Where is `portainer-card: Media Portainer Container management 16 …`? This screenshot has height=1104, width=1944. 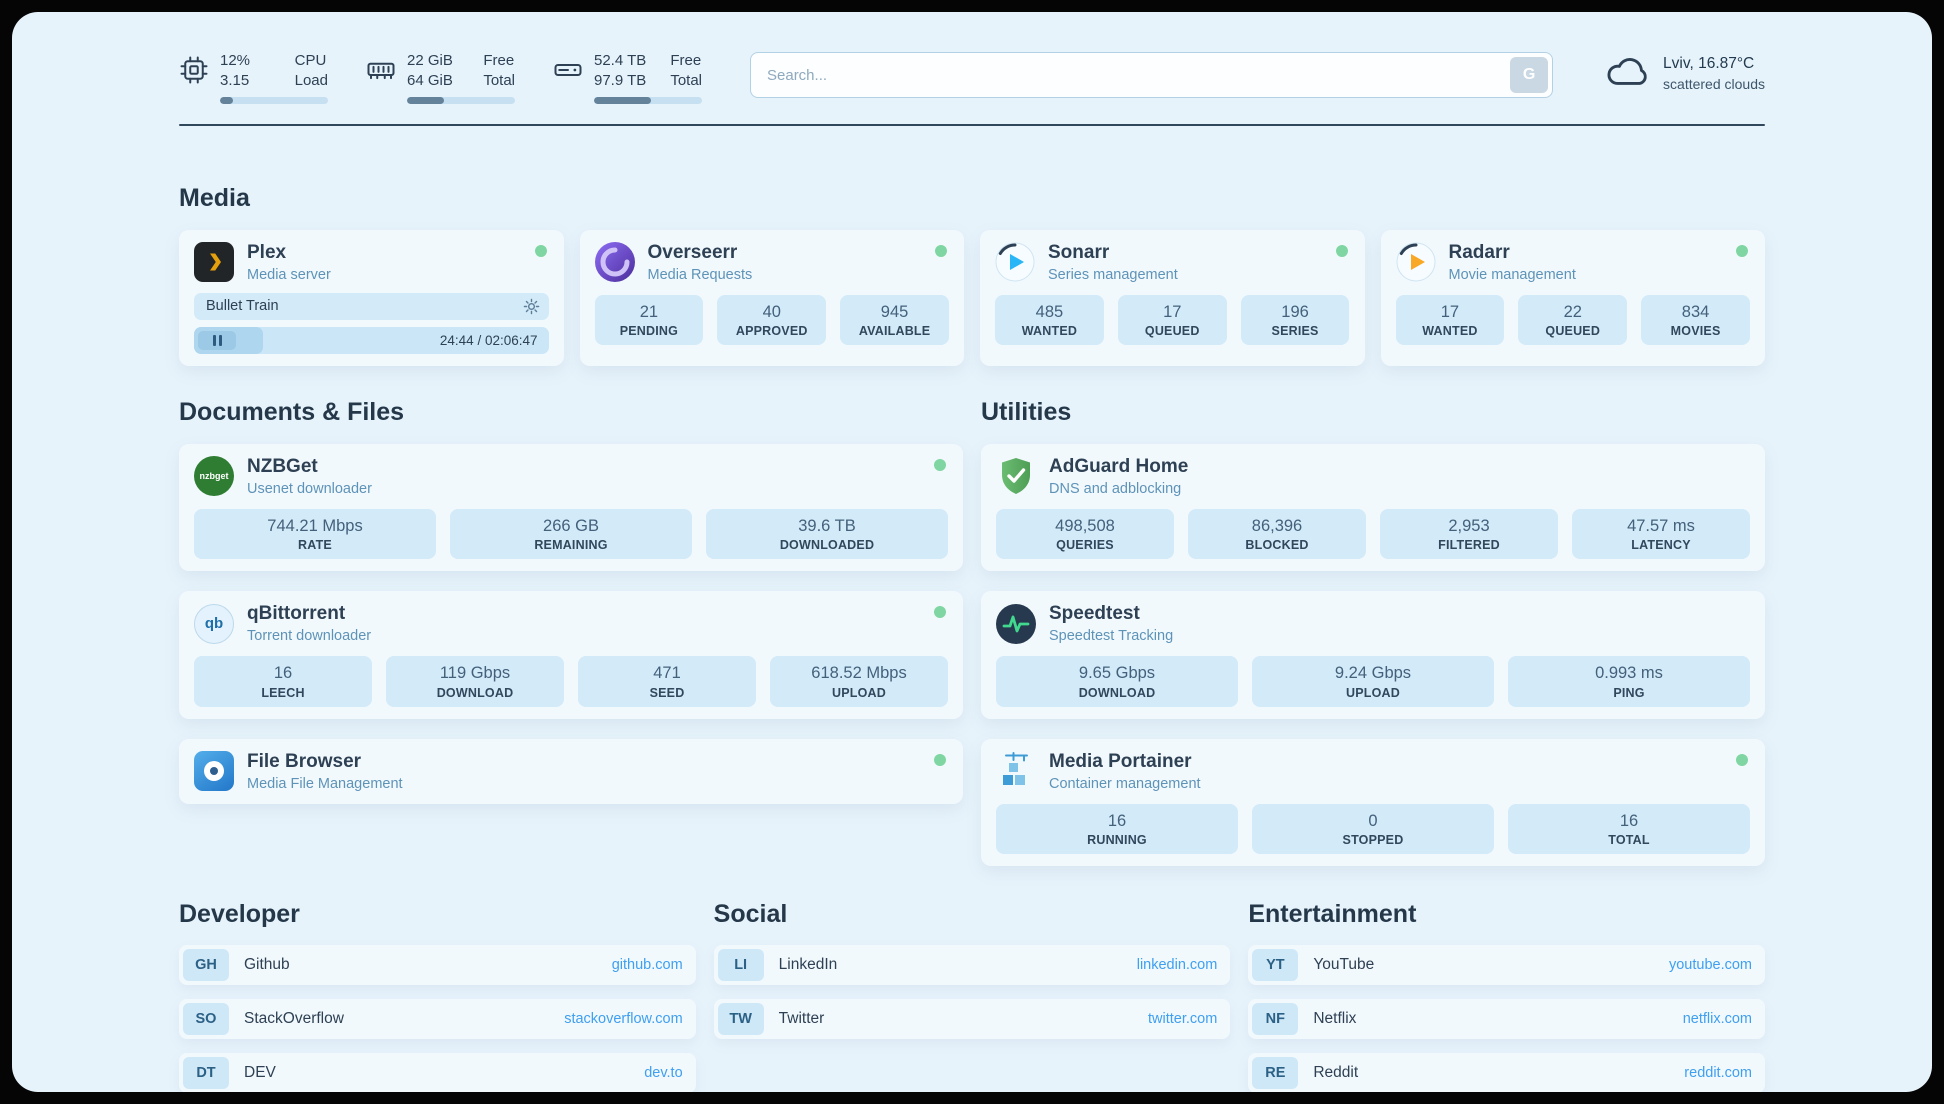
portainer-card: Media Portainer Container management 16 … is located at coordinates (1373, 802).